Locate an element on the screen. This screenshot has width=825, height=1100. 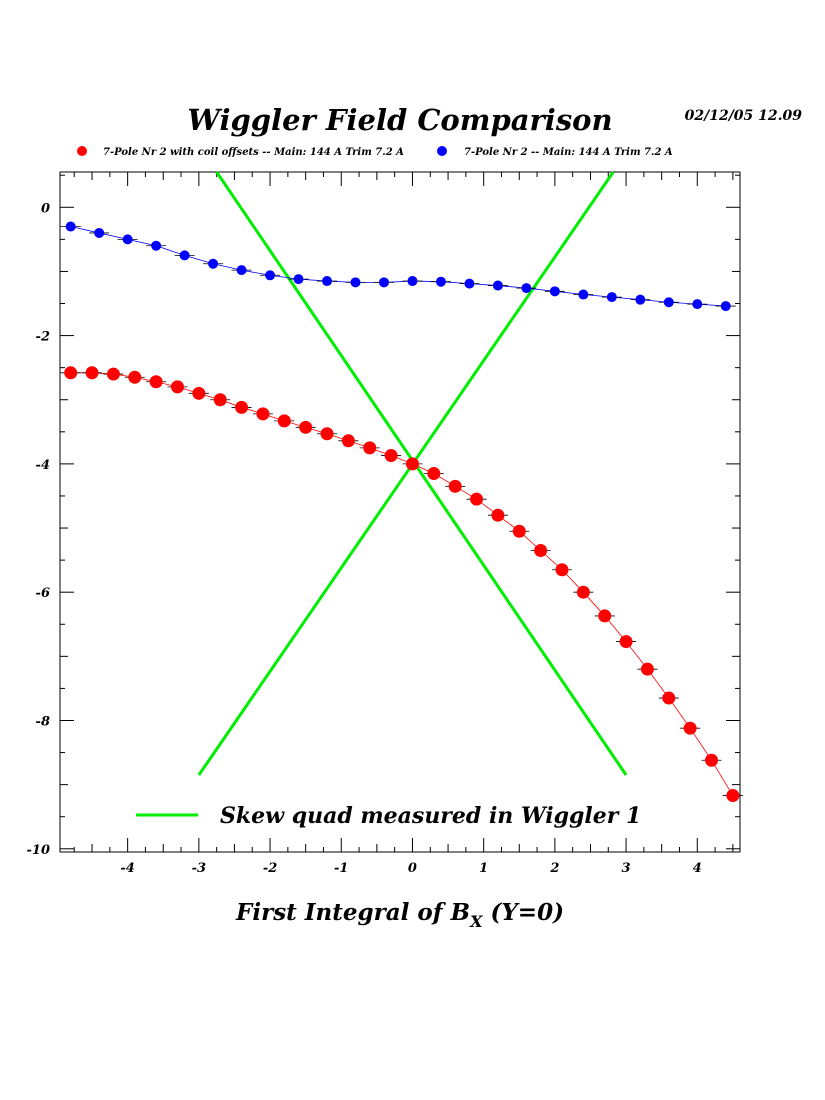
chart-title: Wiggler Field Comparison is located at coordinates (399, 120).